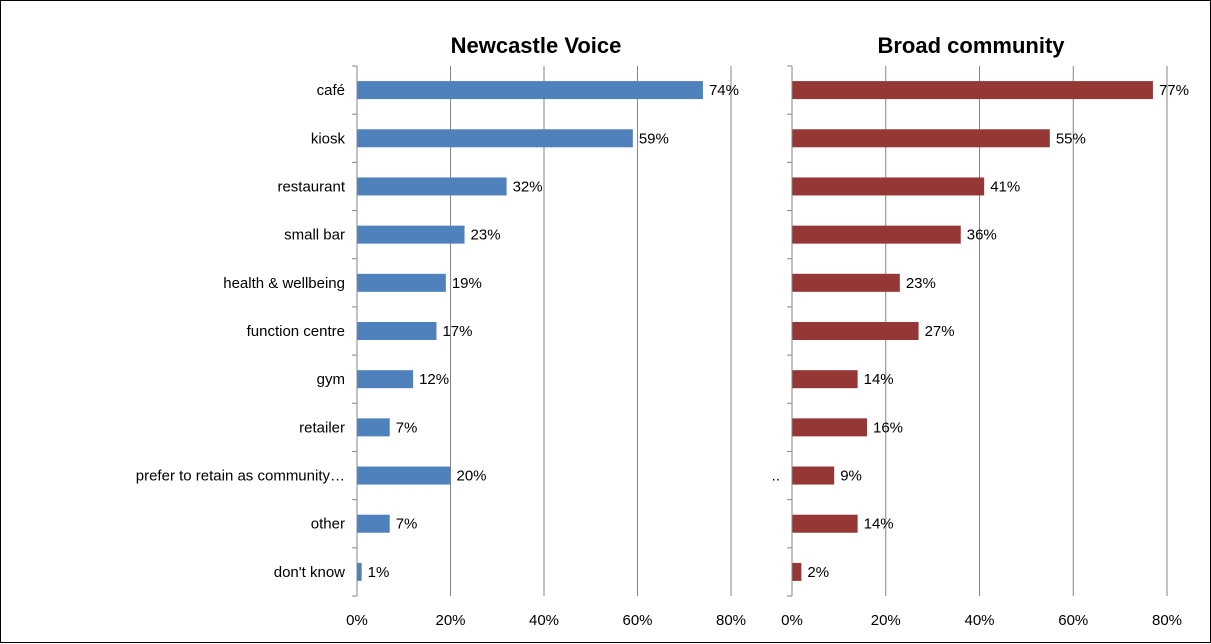 The height and width of the screenshot is (644, 1211). What do you see at coordinates (971, 45) in the screenshot?
I see `panel-title-broad-community: Broad community` at bounding box center [971, 45].